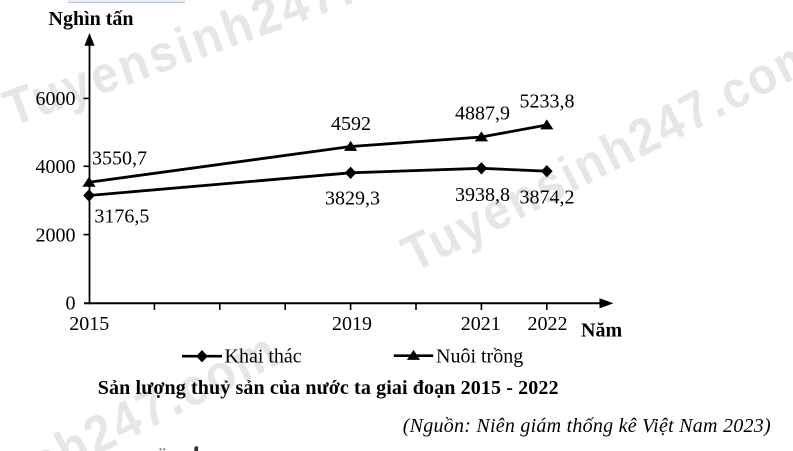  I want to click on svg-text: 0, so click(71, 304).